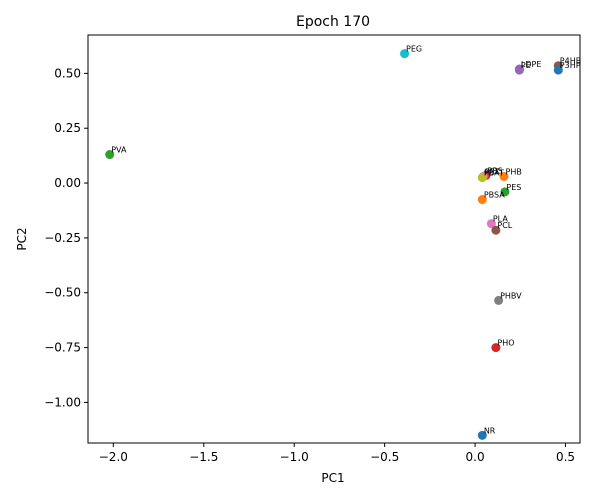 This screenshot has width=600, height=500. What do you see at coordinates (67, 128) in the screenshot?
I see `y-tick-label: 0.25` at bounding box center [67, 128].